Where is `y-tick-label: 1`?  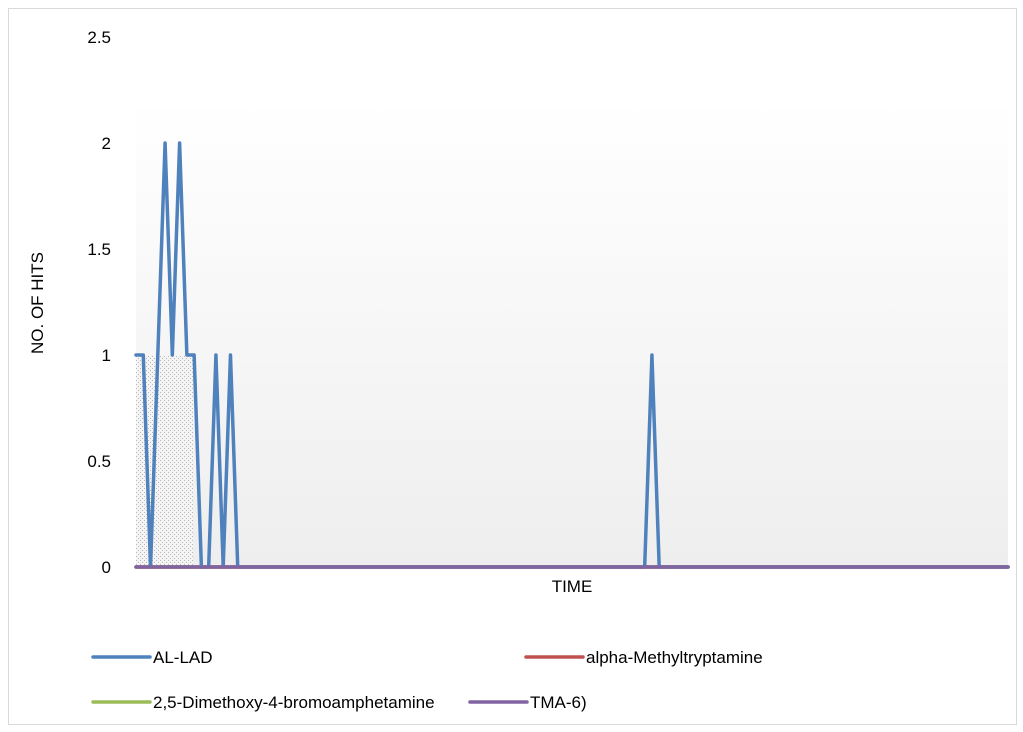
y-tick-label: 1 is located at coordinates (106, 355).